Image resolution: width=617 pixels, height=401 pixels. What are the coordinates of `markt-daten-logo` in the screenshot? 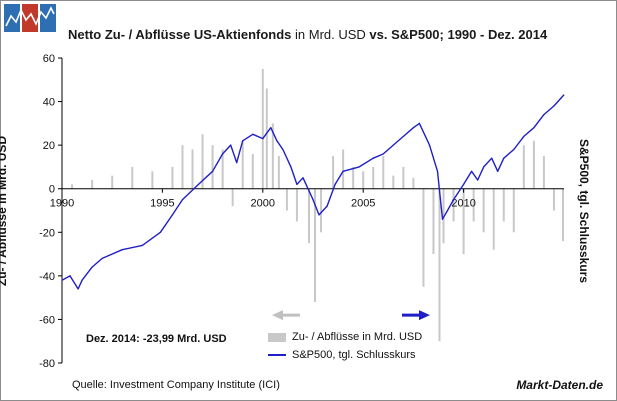 It's located at (30, 18).